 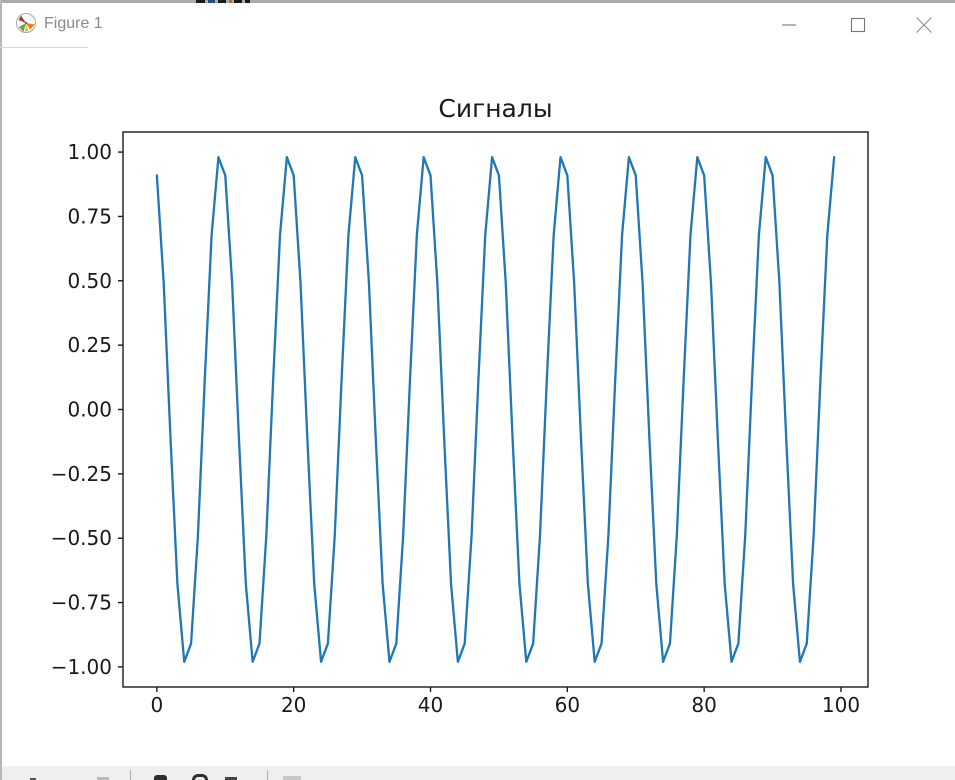 I want to click on x-tick-label: 80, so click(x=703, y=705).